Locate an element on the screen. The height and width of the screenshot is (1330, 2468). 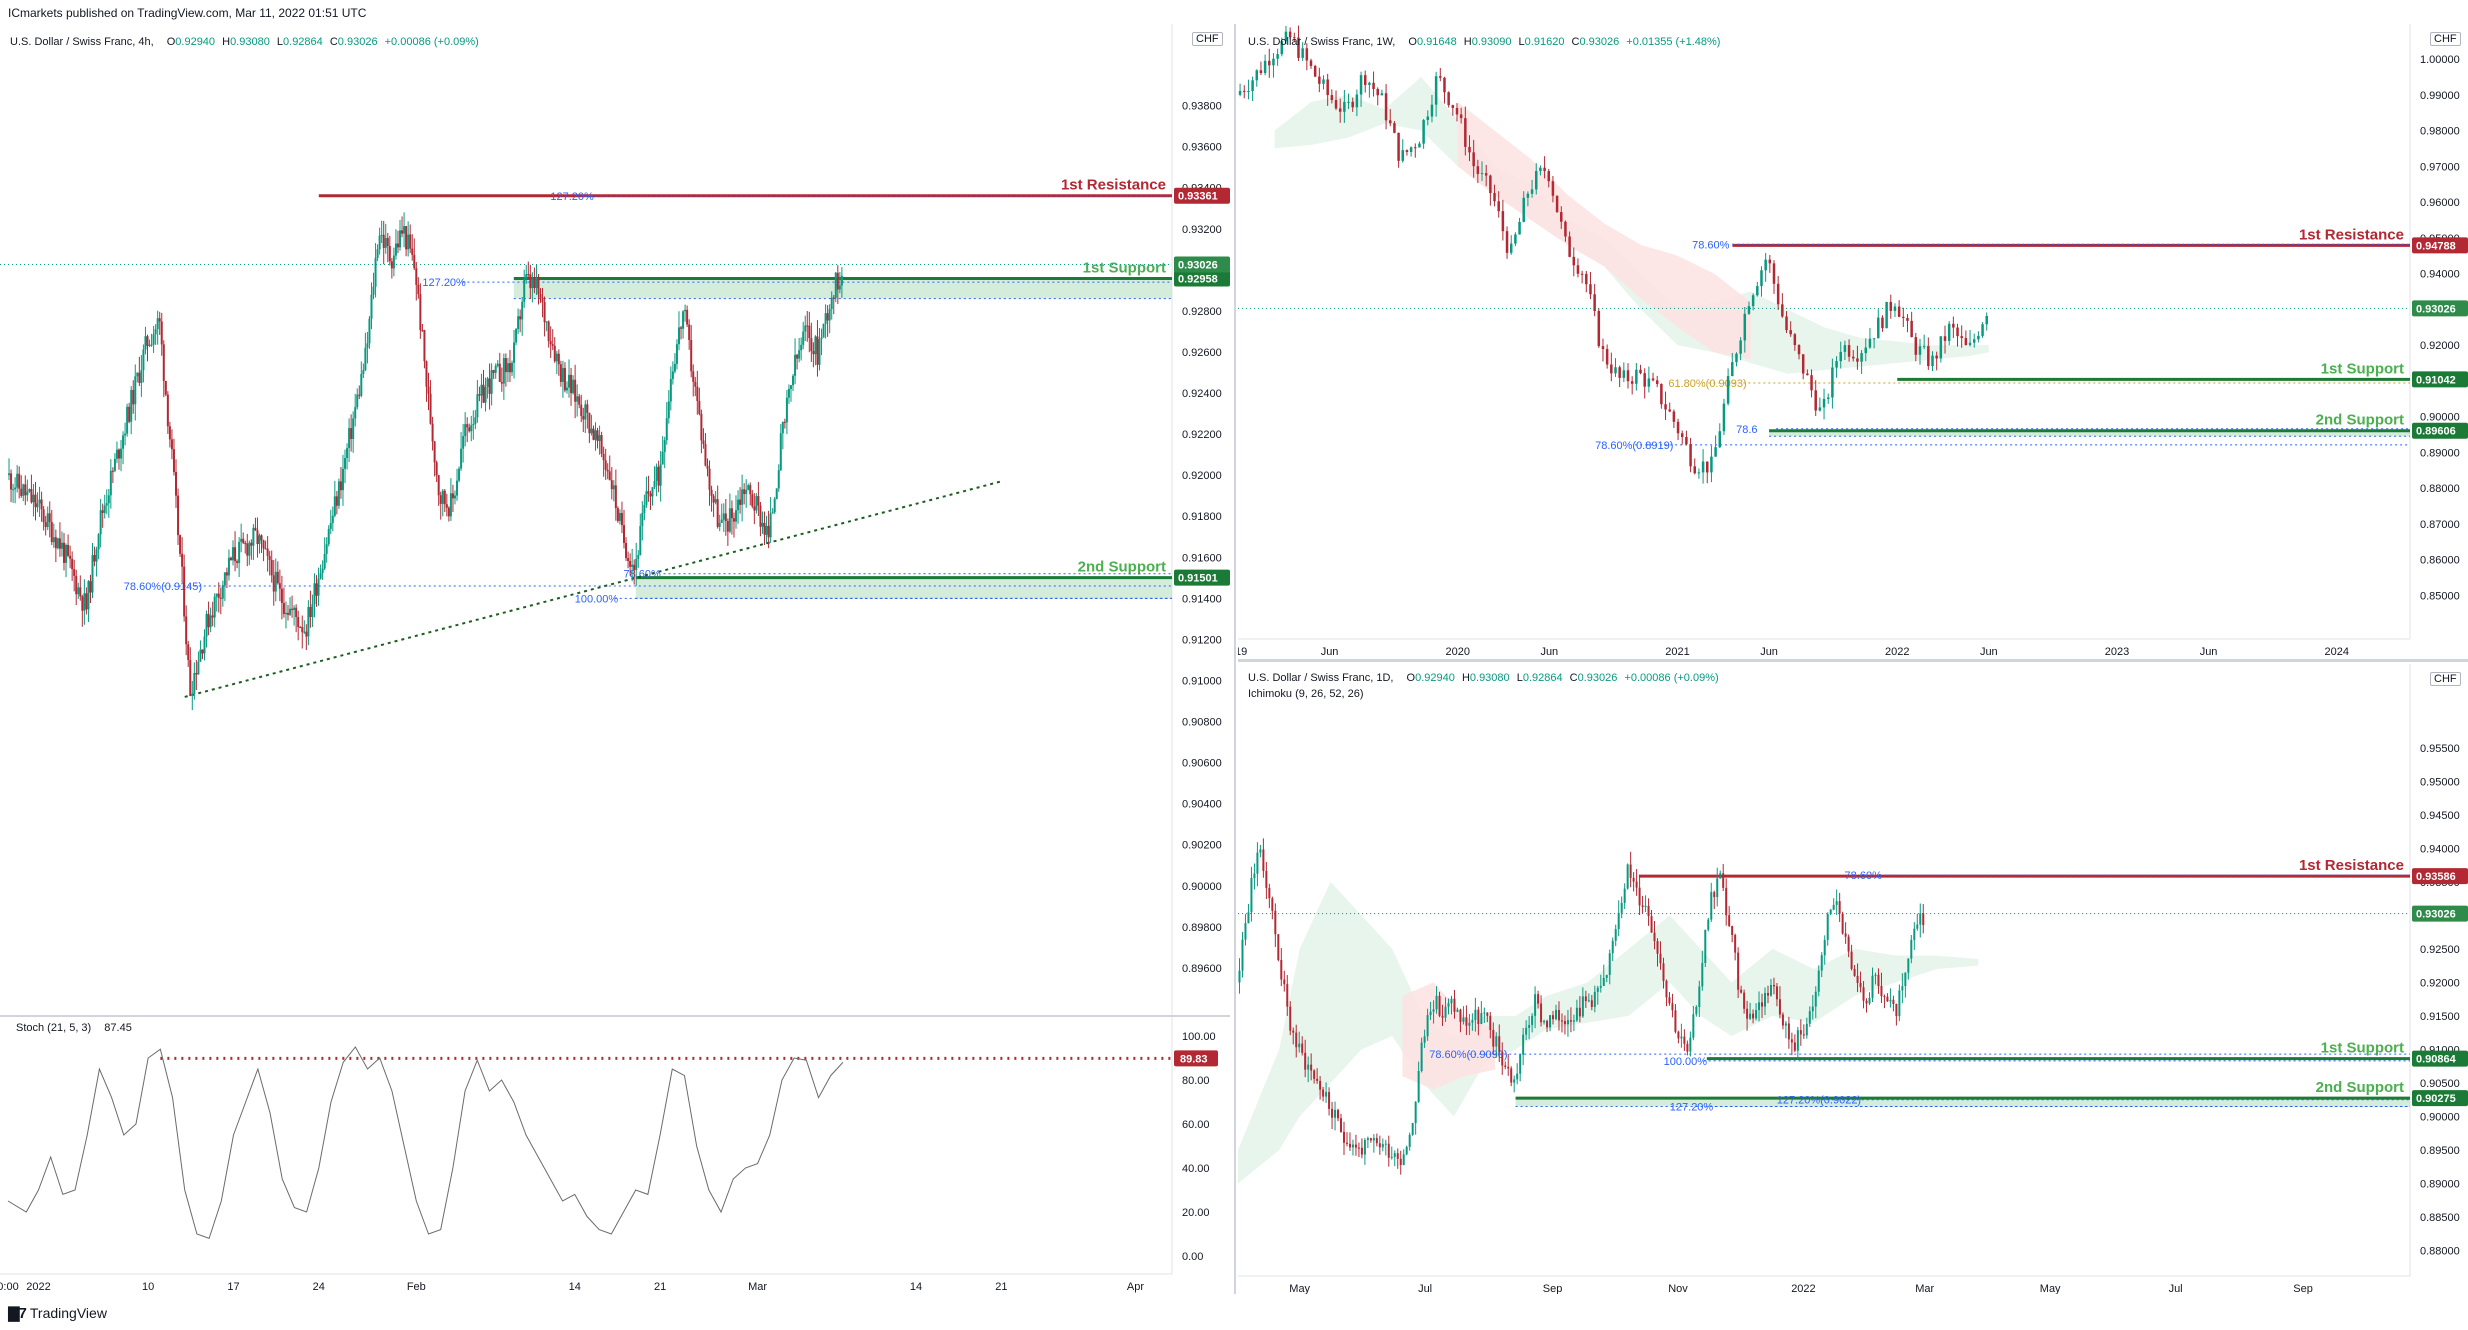
footer-brand: TradingView is located at coordinates (68, 1313).